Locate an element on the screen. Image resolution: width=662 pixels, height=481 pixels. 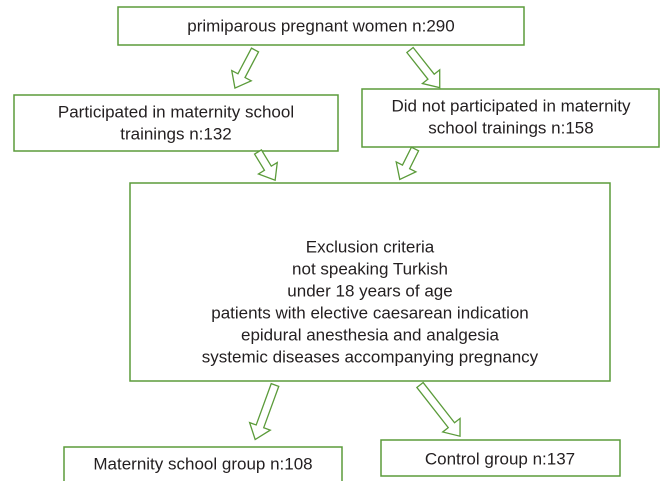
box-control-group is located at coordinates (500, 458).